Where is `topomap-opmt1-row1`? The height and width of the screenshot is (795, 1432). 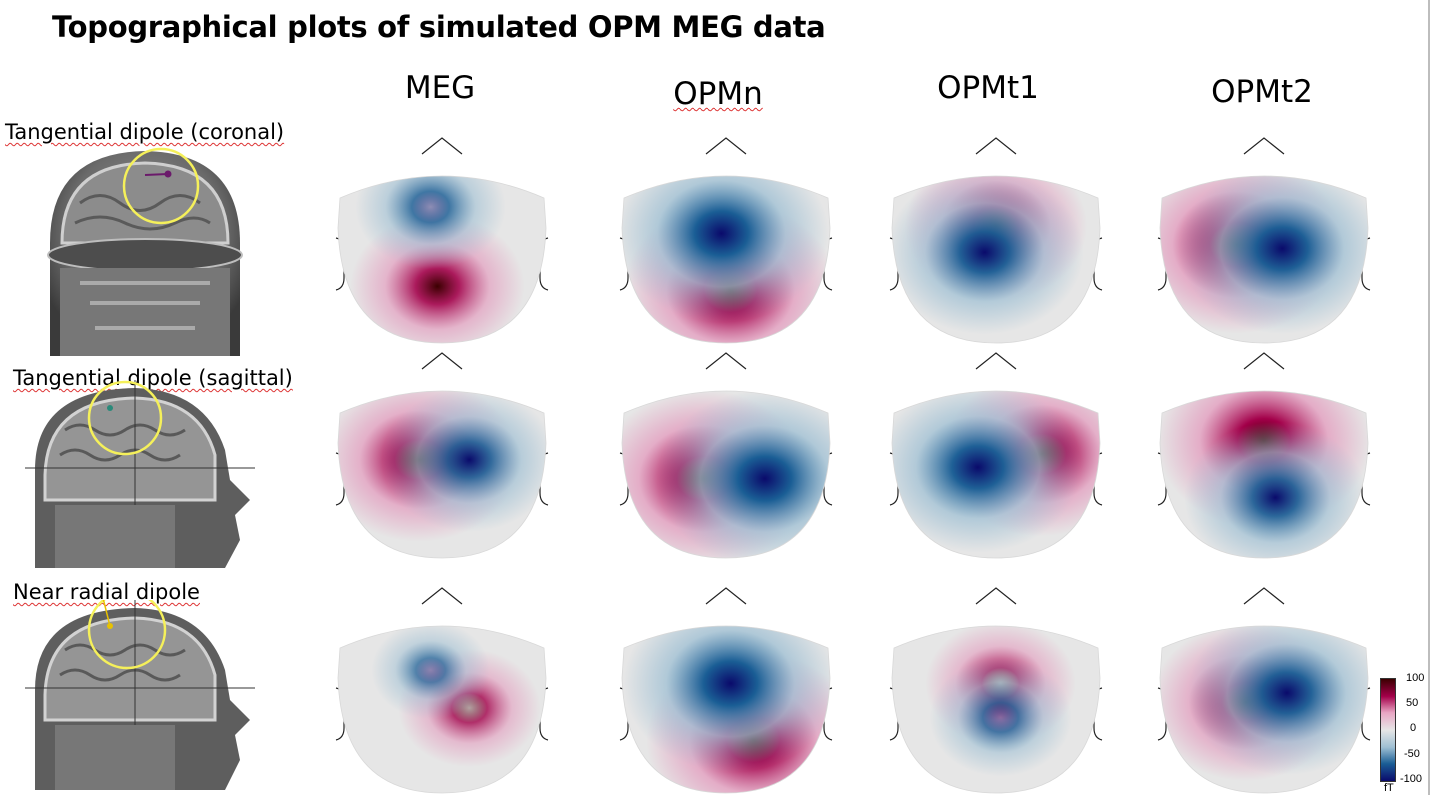 topomap-opmt1-row1 is located at coordinates (996, 240).